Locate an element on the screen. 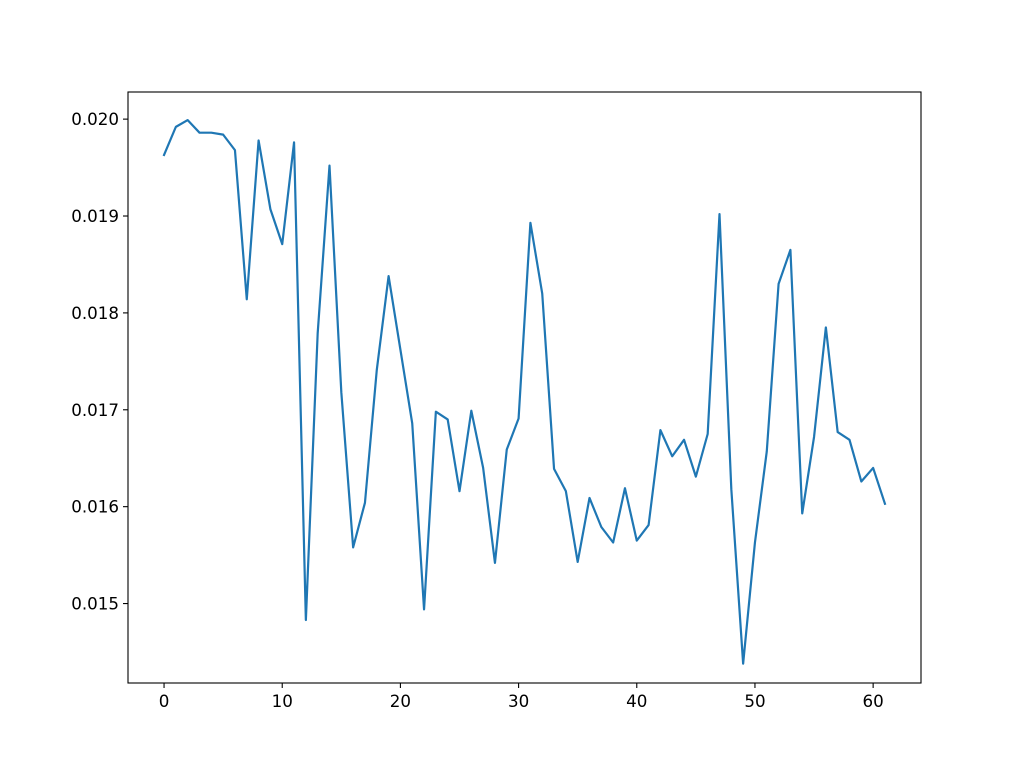 This screenshot has width=1024, height=768. x-tick-label: 30 is located at coordinates (518, 701).